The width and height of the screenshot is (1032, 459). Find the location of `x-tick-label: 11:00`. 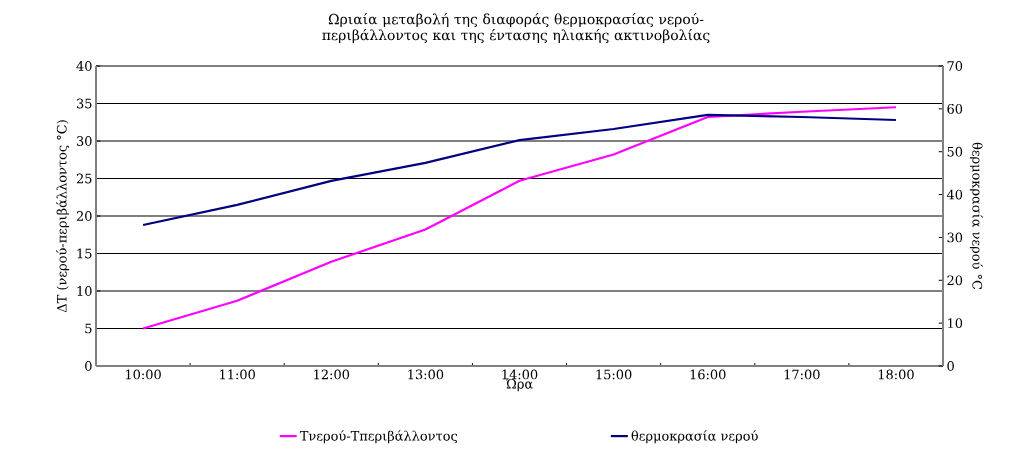

x-tick-label: 11:00 is located at coordinates (237, 374).